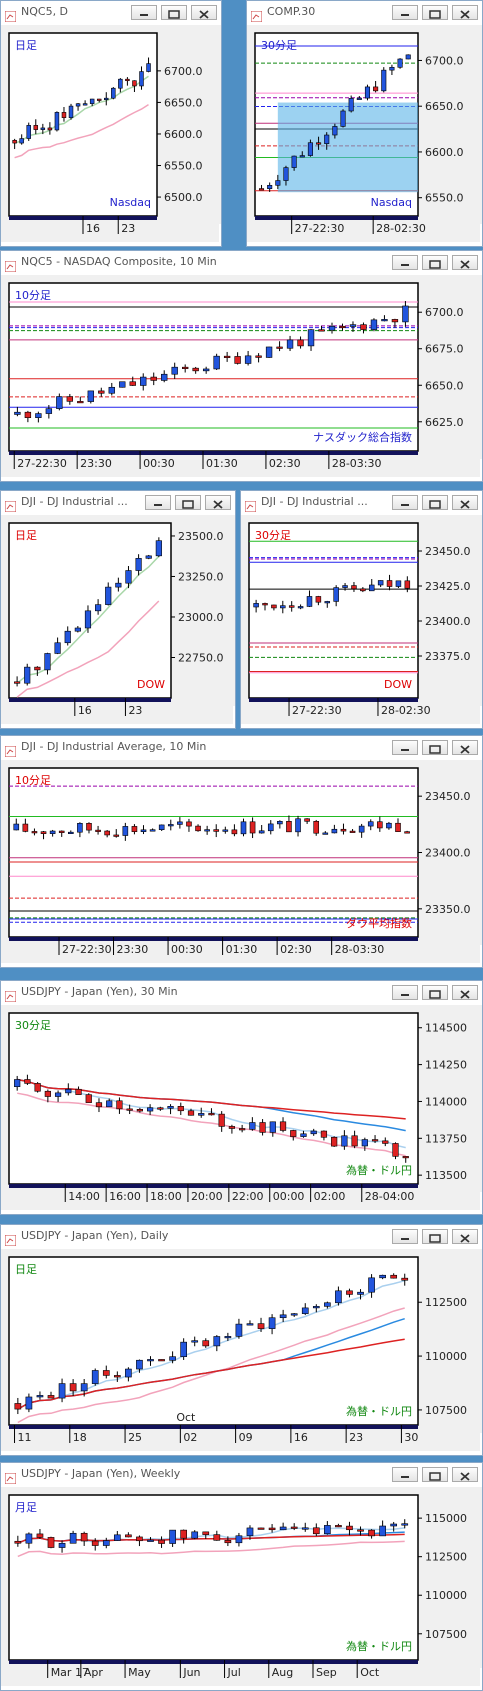 The width and height of the screenshot is (483, 1691). I want to click on title-bar: USDJPY - Japan (Yen), 30 Min, so click(241, 993).